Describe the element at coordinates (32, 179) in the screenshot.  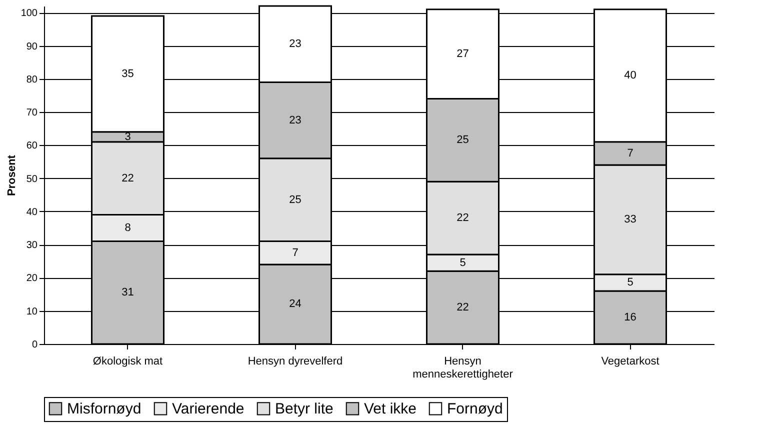
I see `y-tick-label: 50` at that location.